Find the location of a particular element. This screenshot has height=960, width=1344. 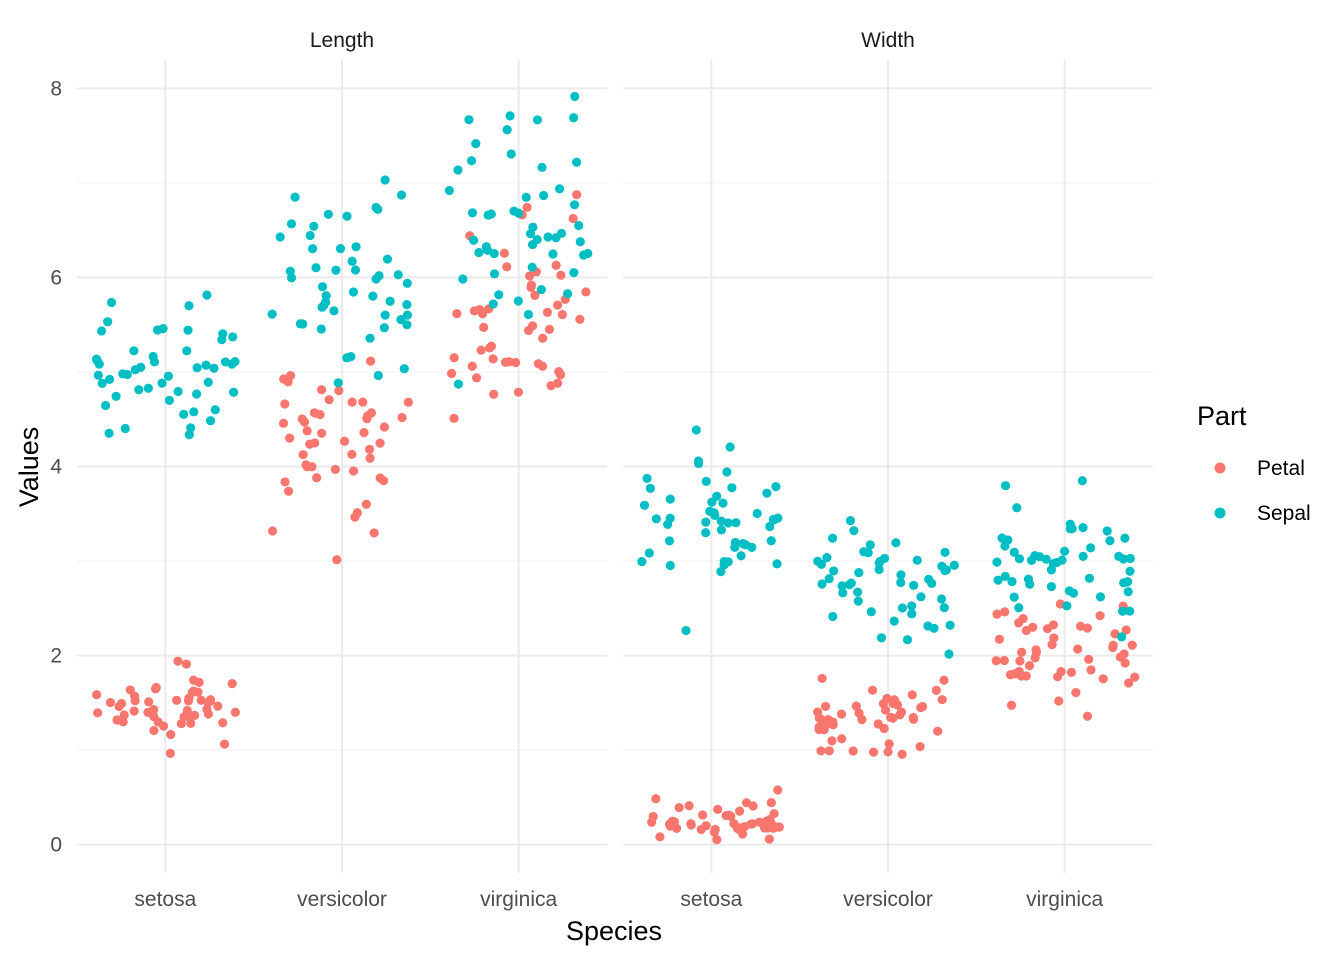

x-axis-title: Species is located at coordinates (614, 931).